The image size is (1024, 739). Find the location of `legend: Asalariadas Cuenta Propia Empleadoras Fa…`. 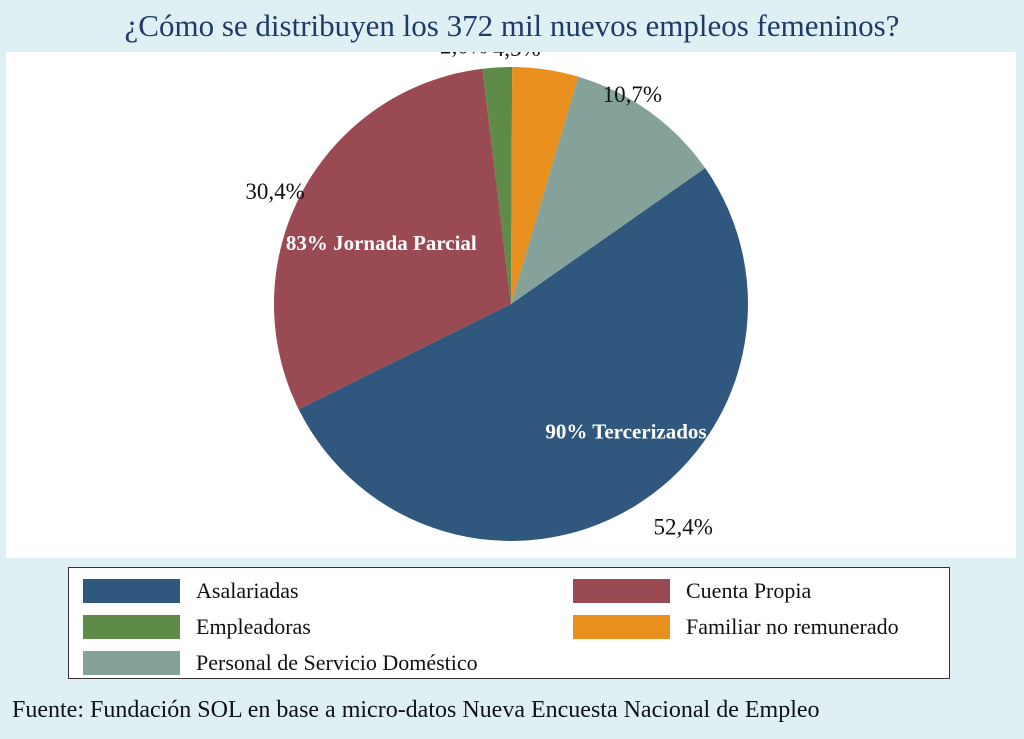

legend: Asalariadas Cuenta Propia Empleadoras Fa… is located at coordinates (509, 623).